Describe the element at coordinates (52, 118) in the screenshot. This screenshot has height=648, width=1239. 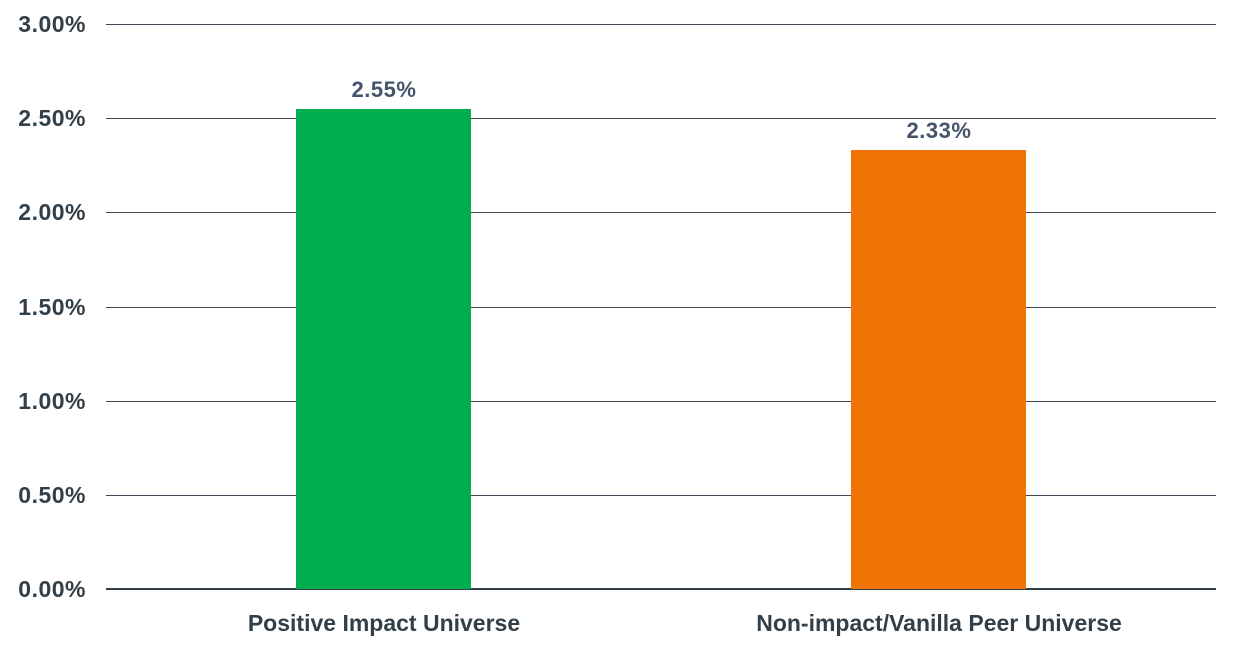
I see `y-axis-tick-label: 2.50%` at that location.